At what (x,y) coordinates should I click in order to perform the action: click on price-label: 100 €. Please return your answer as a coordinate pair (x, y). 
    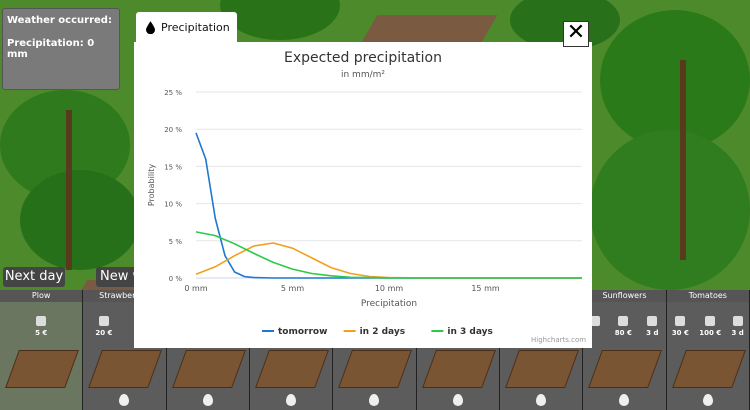
    Looking at the image, I should click on (710, 326).